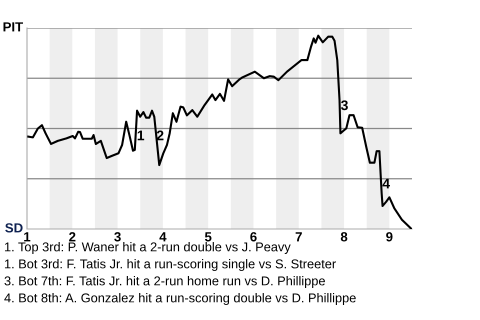  I want to click on annotation: 2, so click(160, 135).